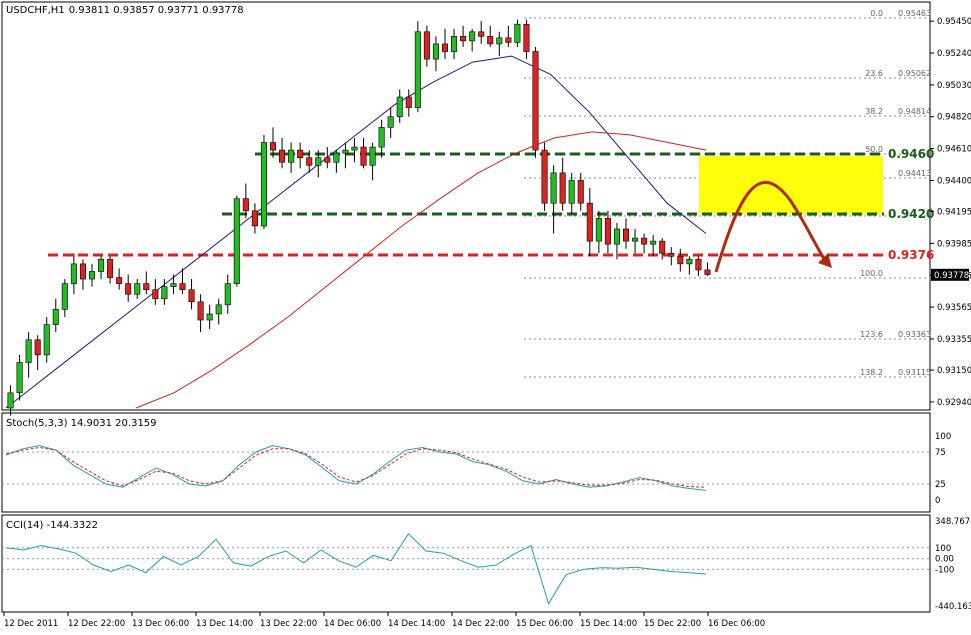  I want to click on time-tick-label: 16 Dec 06:00, so click(736, 624).